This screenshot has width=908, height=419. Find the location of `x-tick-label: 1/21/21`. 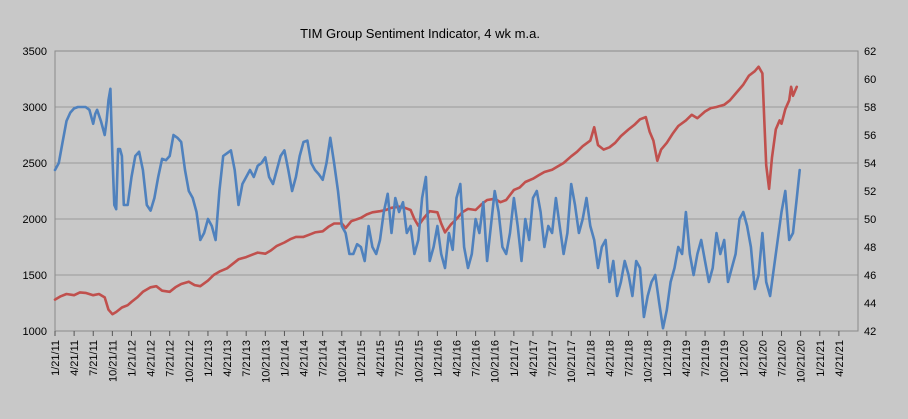

x-tick-label: 1/21/21 is located at coordinates (821, 358).